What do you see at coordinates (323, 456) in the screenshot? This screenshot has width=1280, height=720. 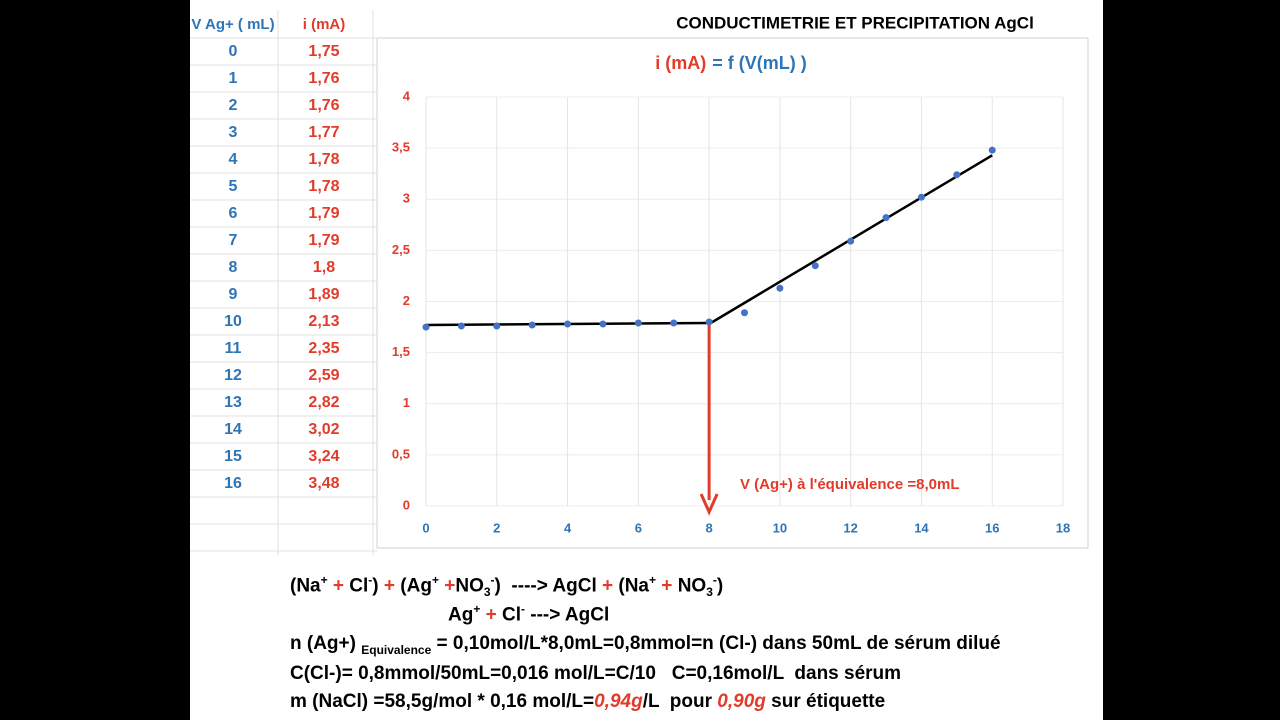 I see `table-cell: 3,24` at bounding box center [323, 456].